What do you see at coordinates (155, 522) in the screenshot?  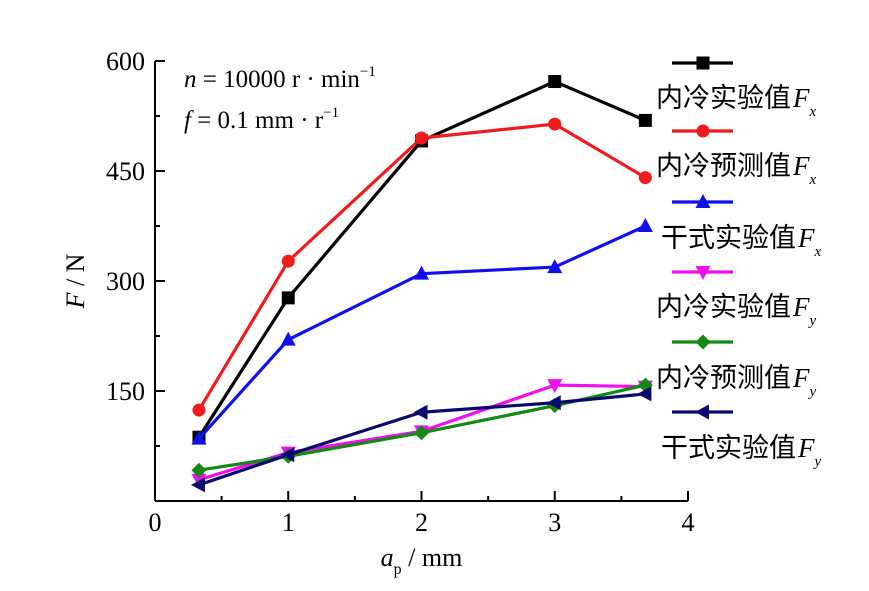 I see `x-tick-label: 0` at bounding box center [155, 522].